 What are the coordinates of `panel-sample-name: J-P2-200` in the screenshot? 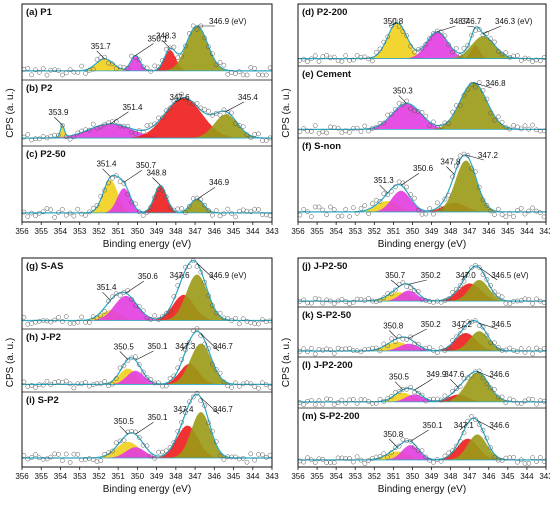 It's located at (333, 365).